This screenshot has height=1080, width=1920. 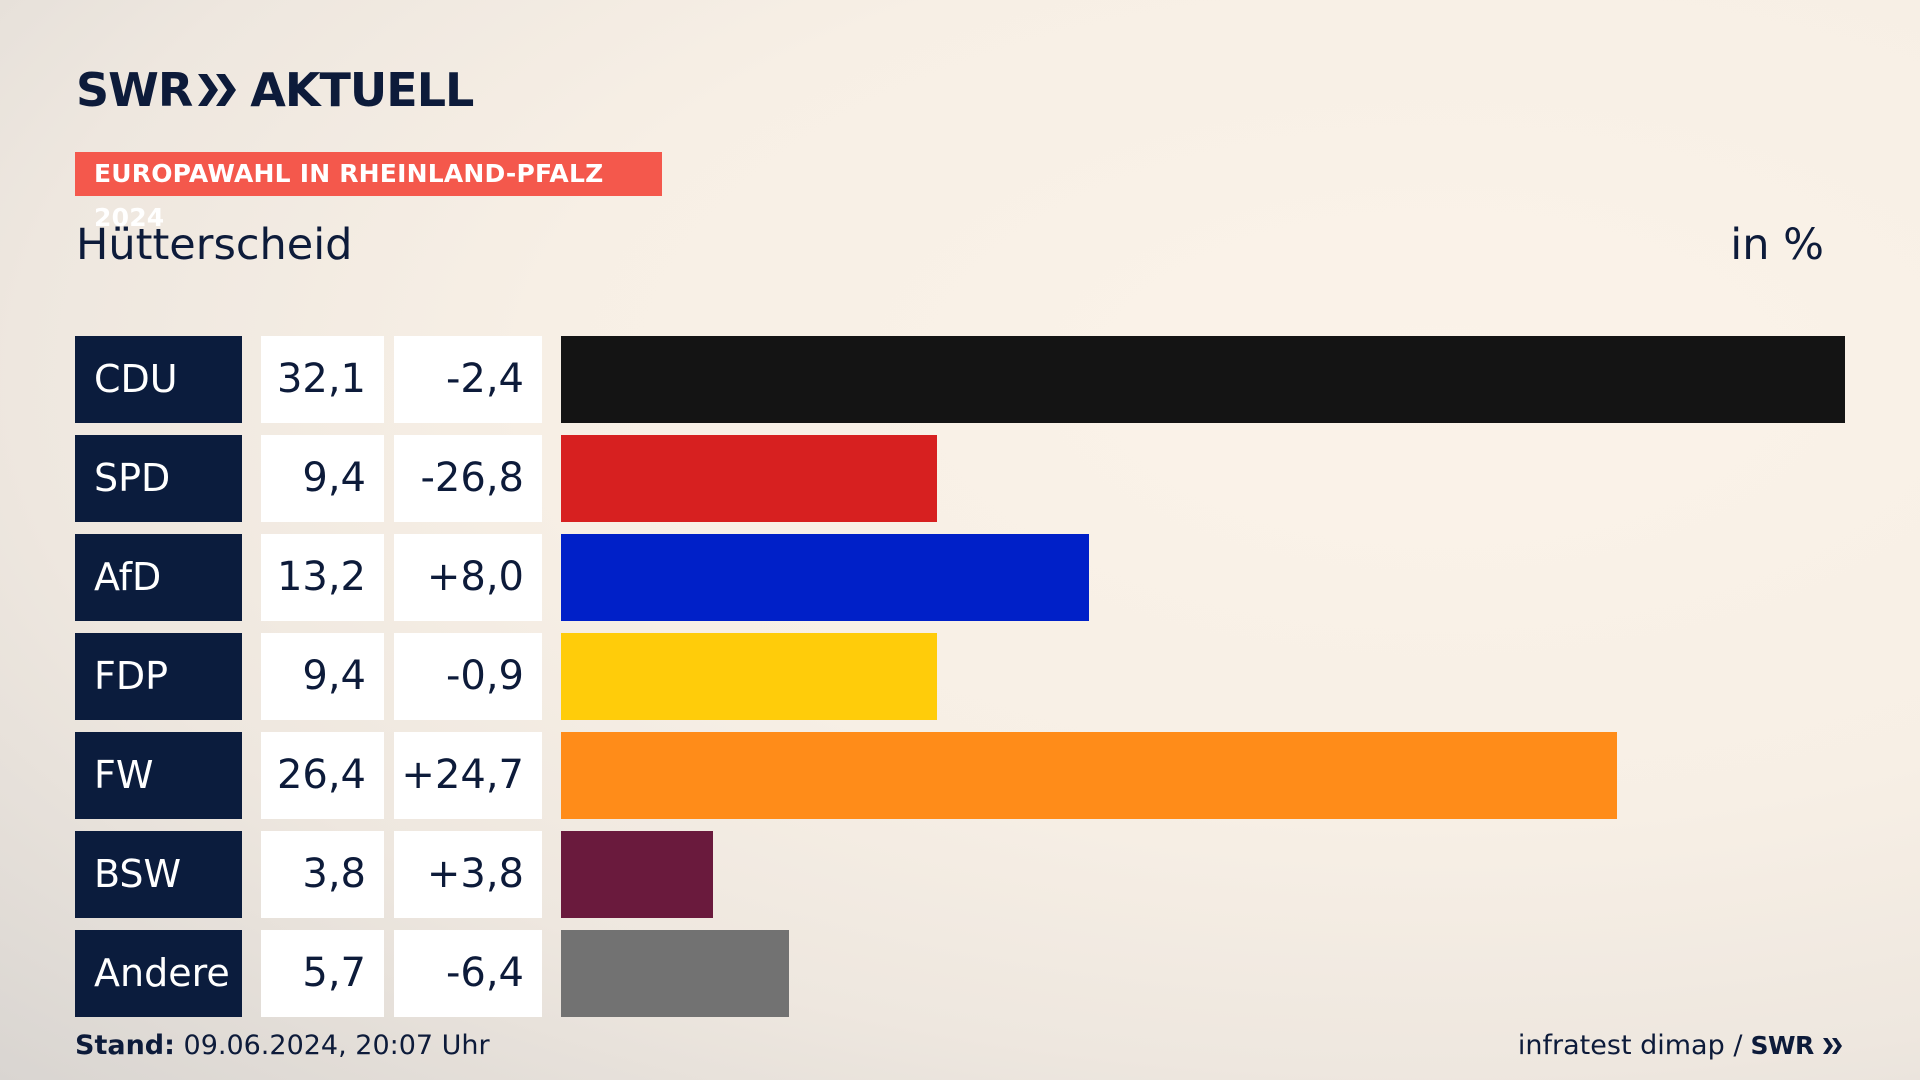 I want to click on diff-label: +24,7, so click(x=468, y=775).